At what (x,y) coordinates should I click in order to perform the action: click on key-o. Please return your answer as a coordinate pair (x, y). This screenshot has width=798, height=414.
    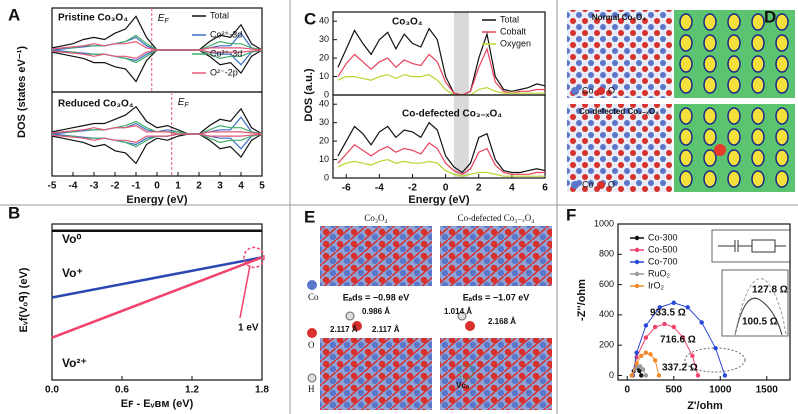
    Looking at the image, I should click on (312, 333).